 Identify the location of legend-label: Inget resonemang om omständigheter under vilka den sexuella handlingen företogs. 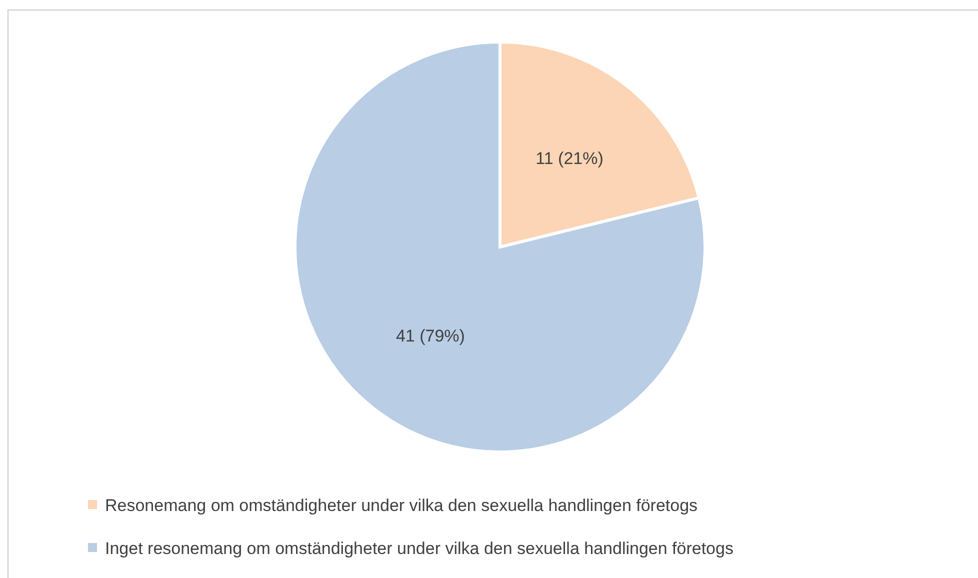
(419, 548).